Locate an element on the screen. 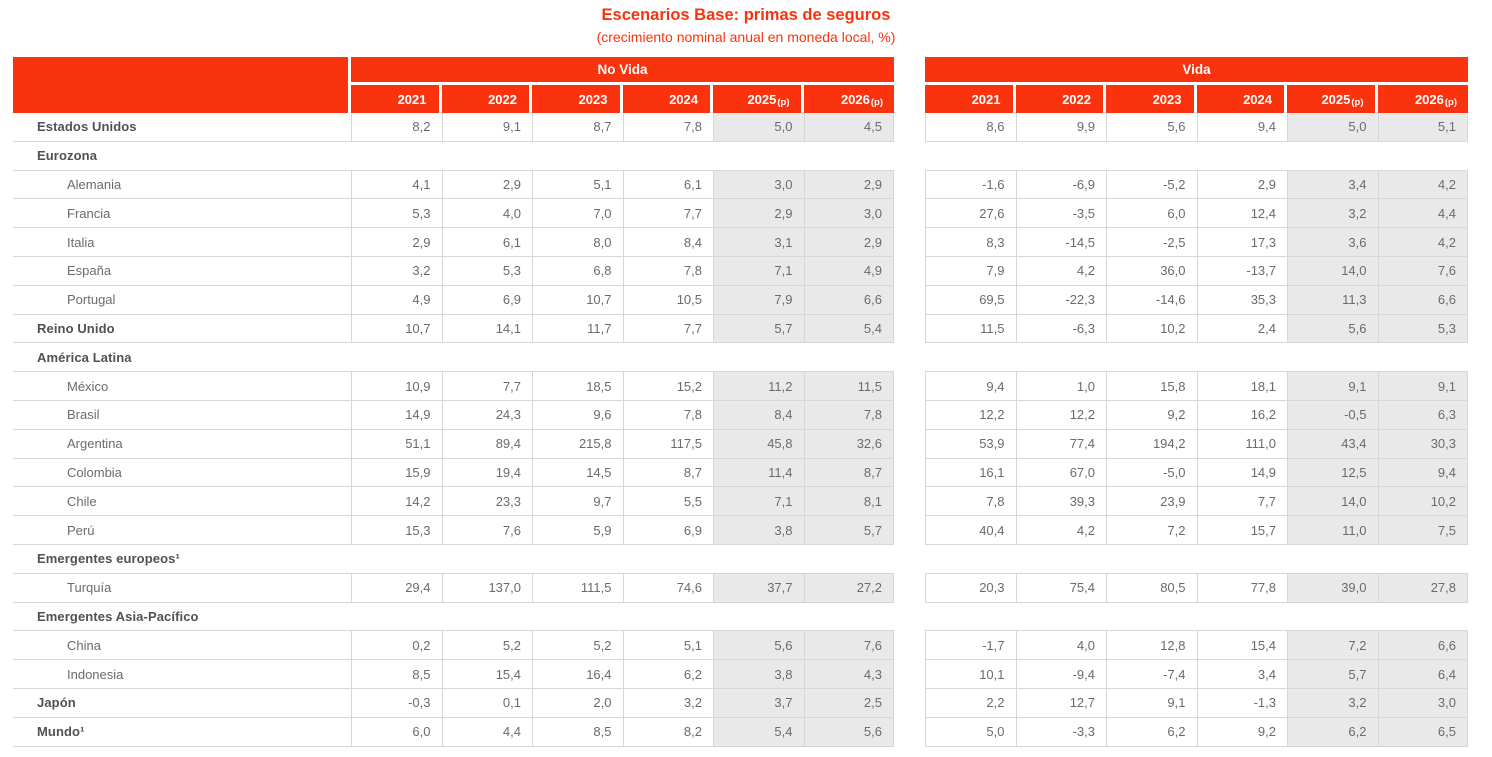  value-cell: 111,5 is located at coordinates (577, 588).